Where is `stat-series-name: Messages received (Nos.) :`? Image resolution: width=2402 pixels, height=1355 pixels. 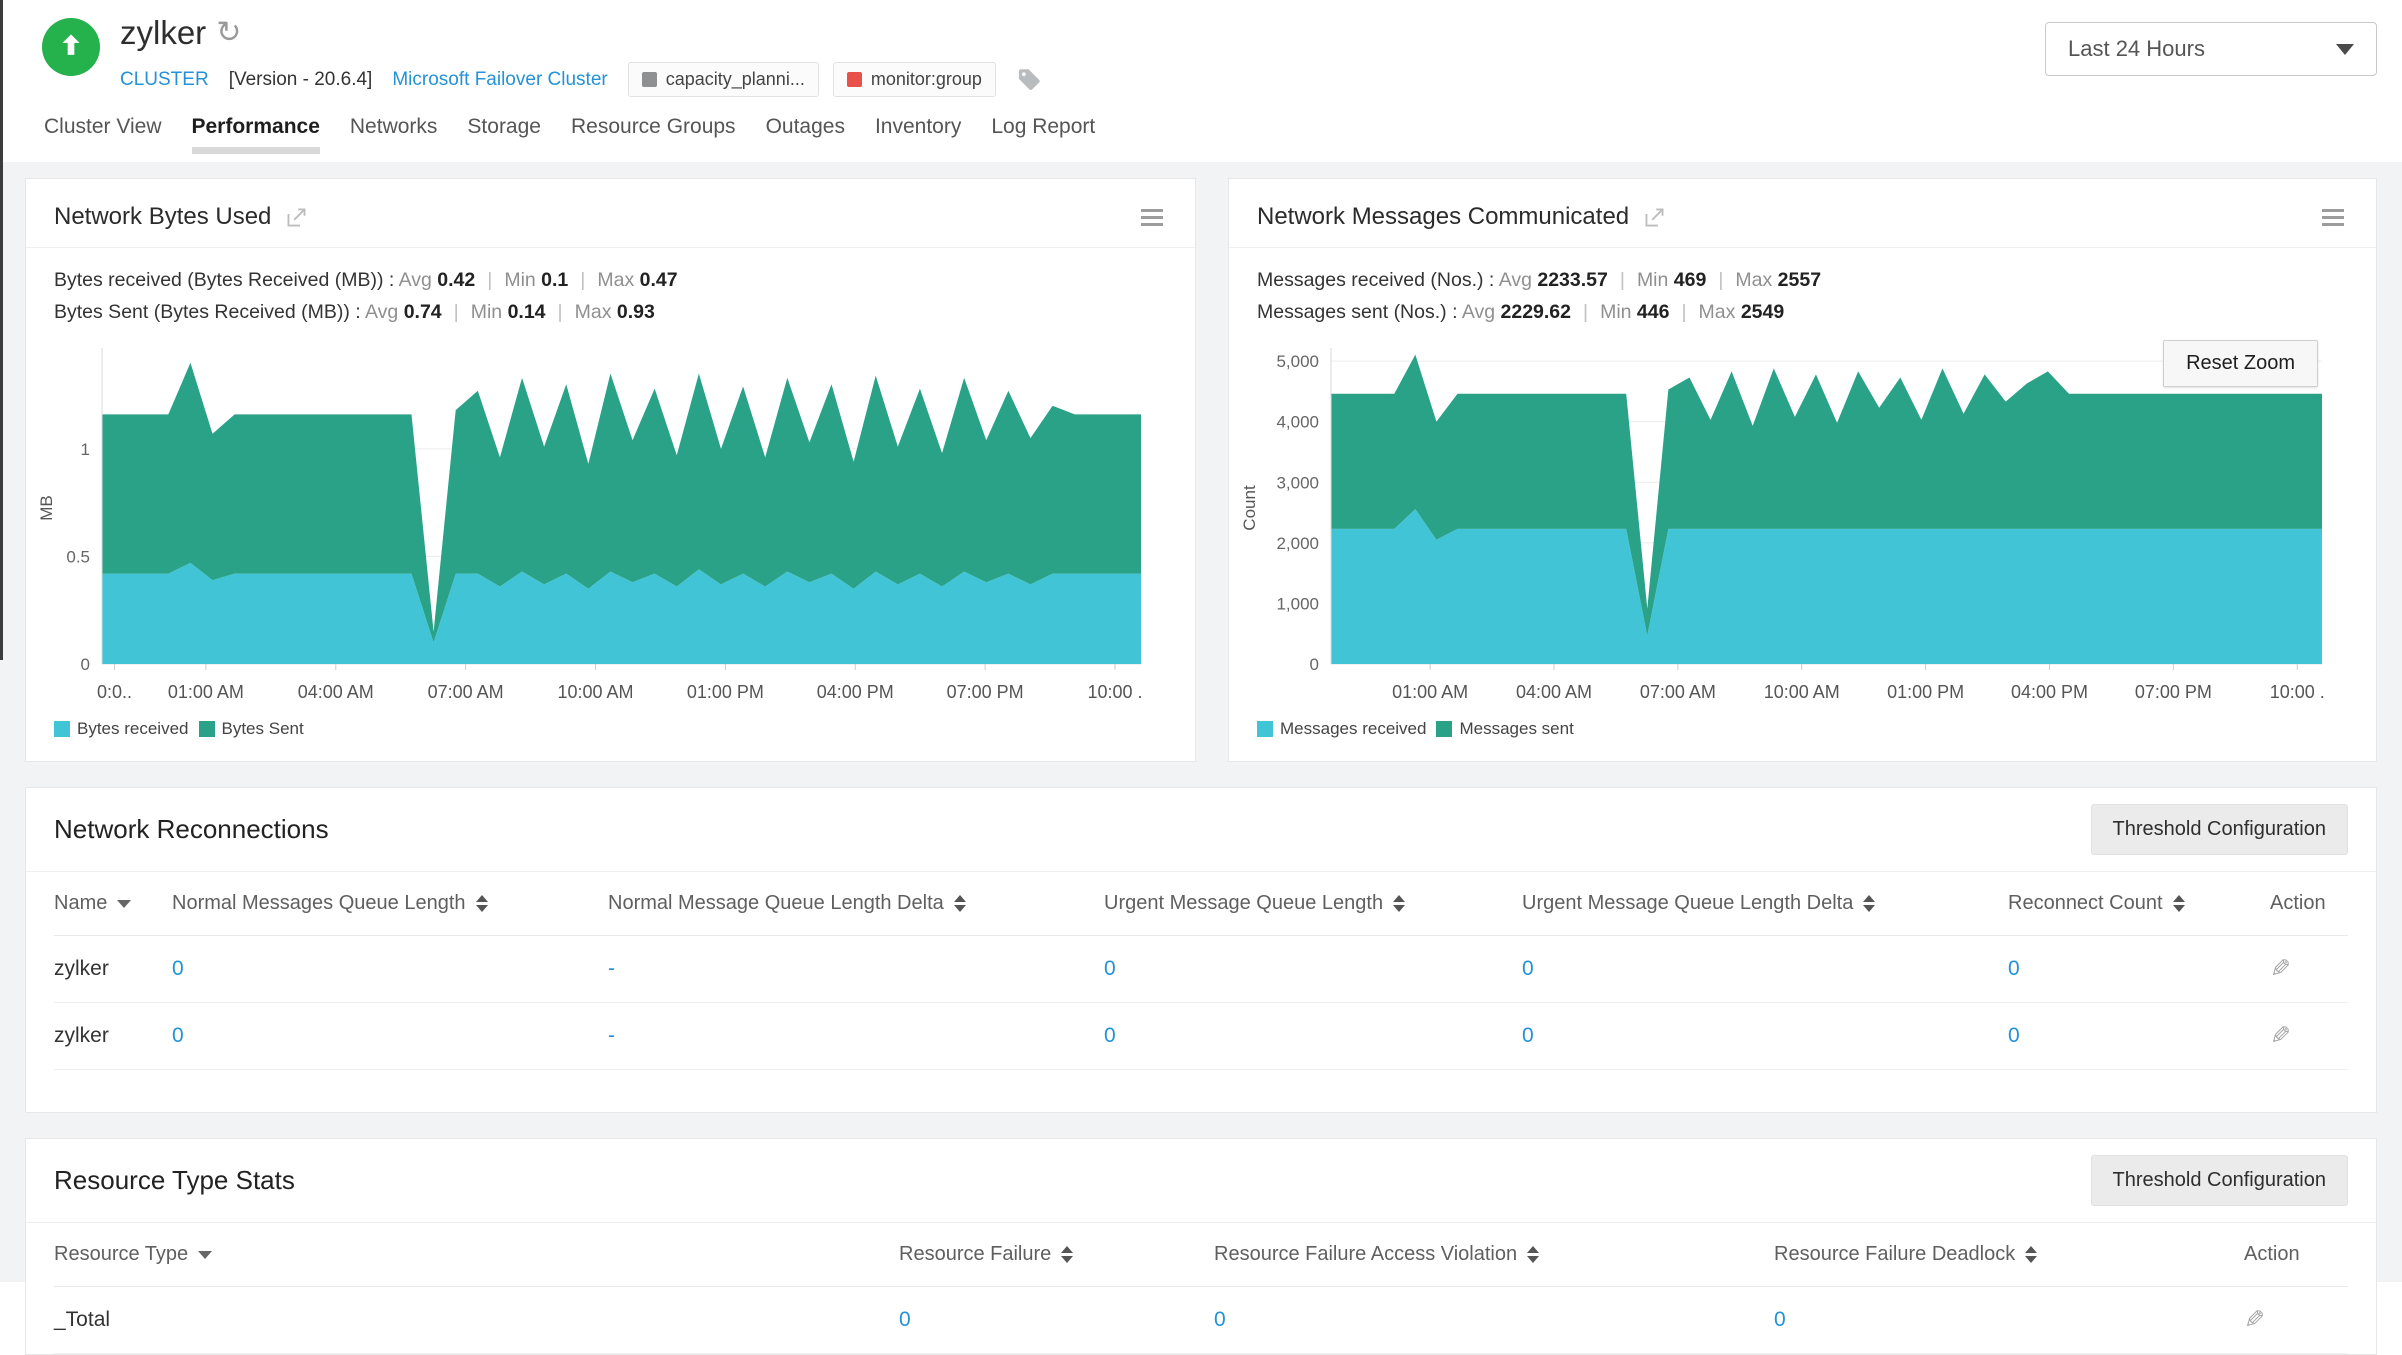
stat-series-name: Messages received (Nos.) : is located at coordinates (1378, 280).